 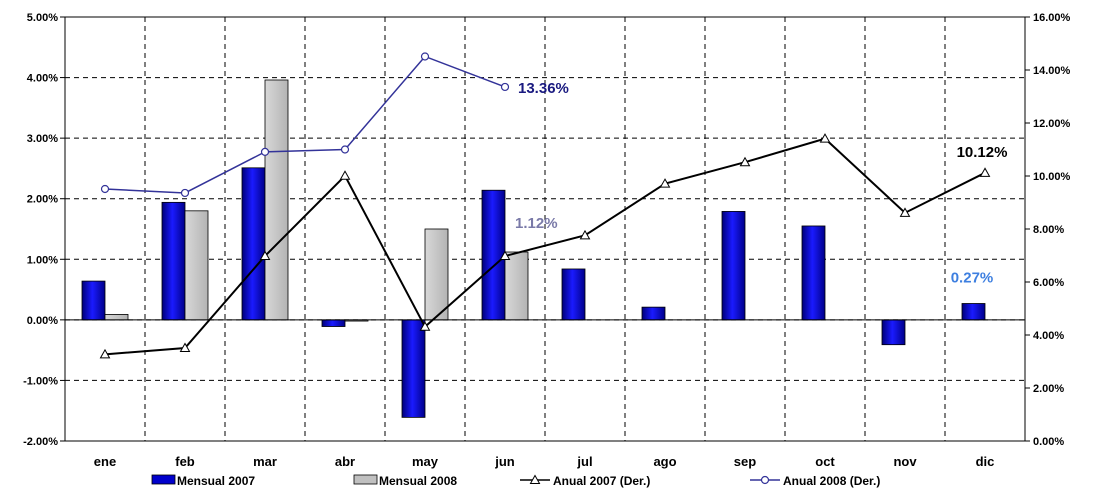 I want to click on legend-label: Anual 2007 (Der.), so click(x=601, y=481).